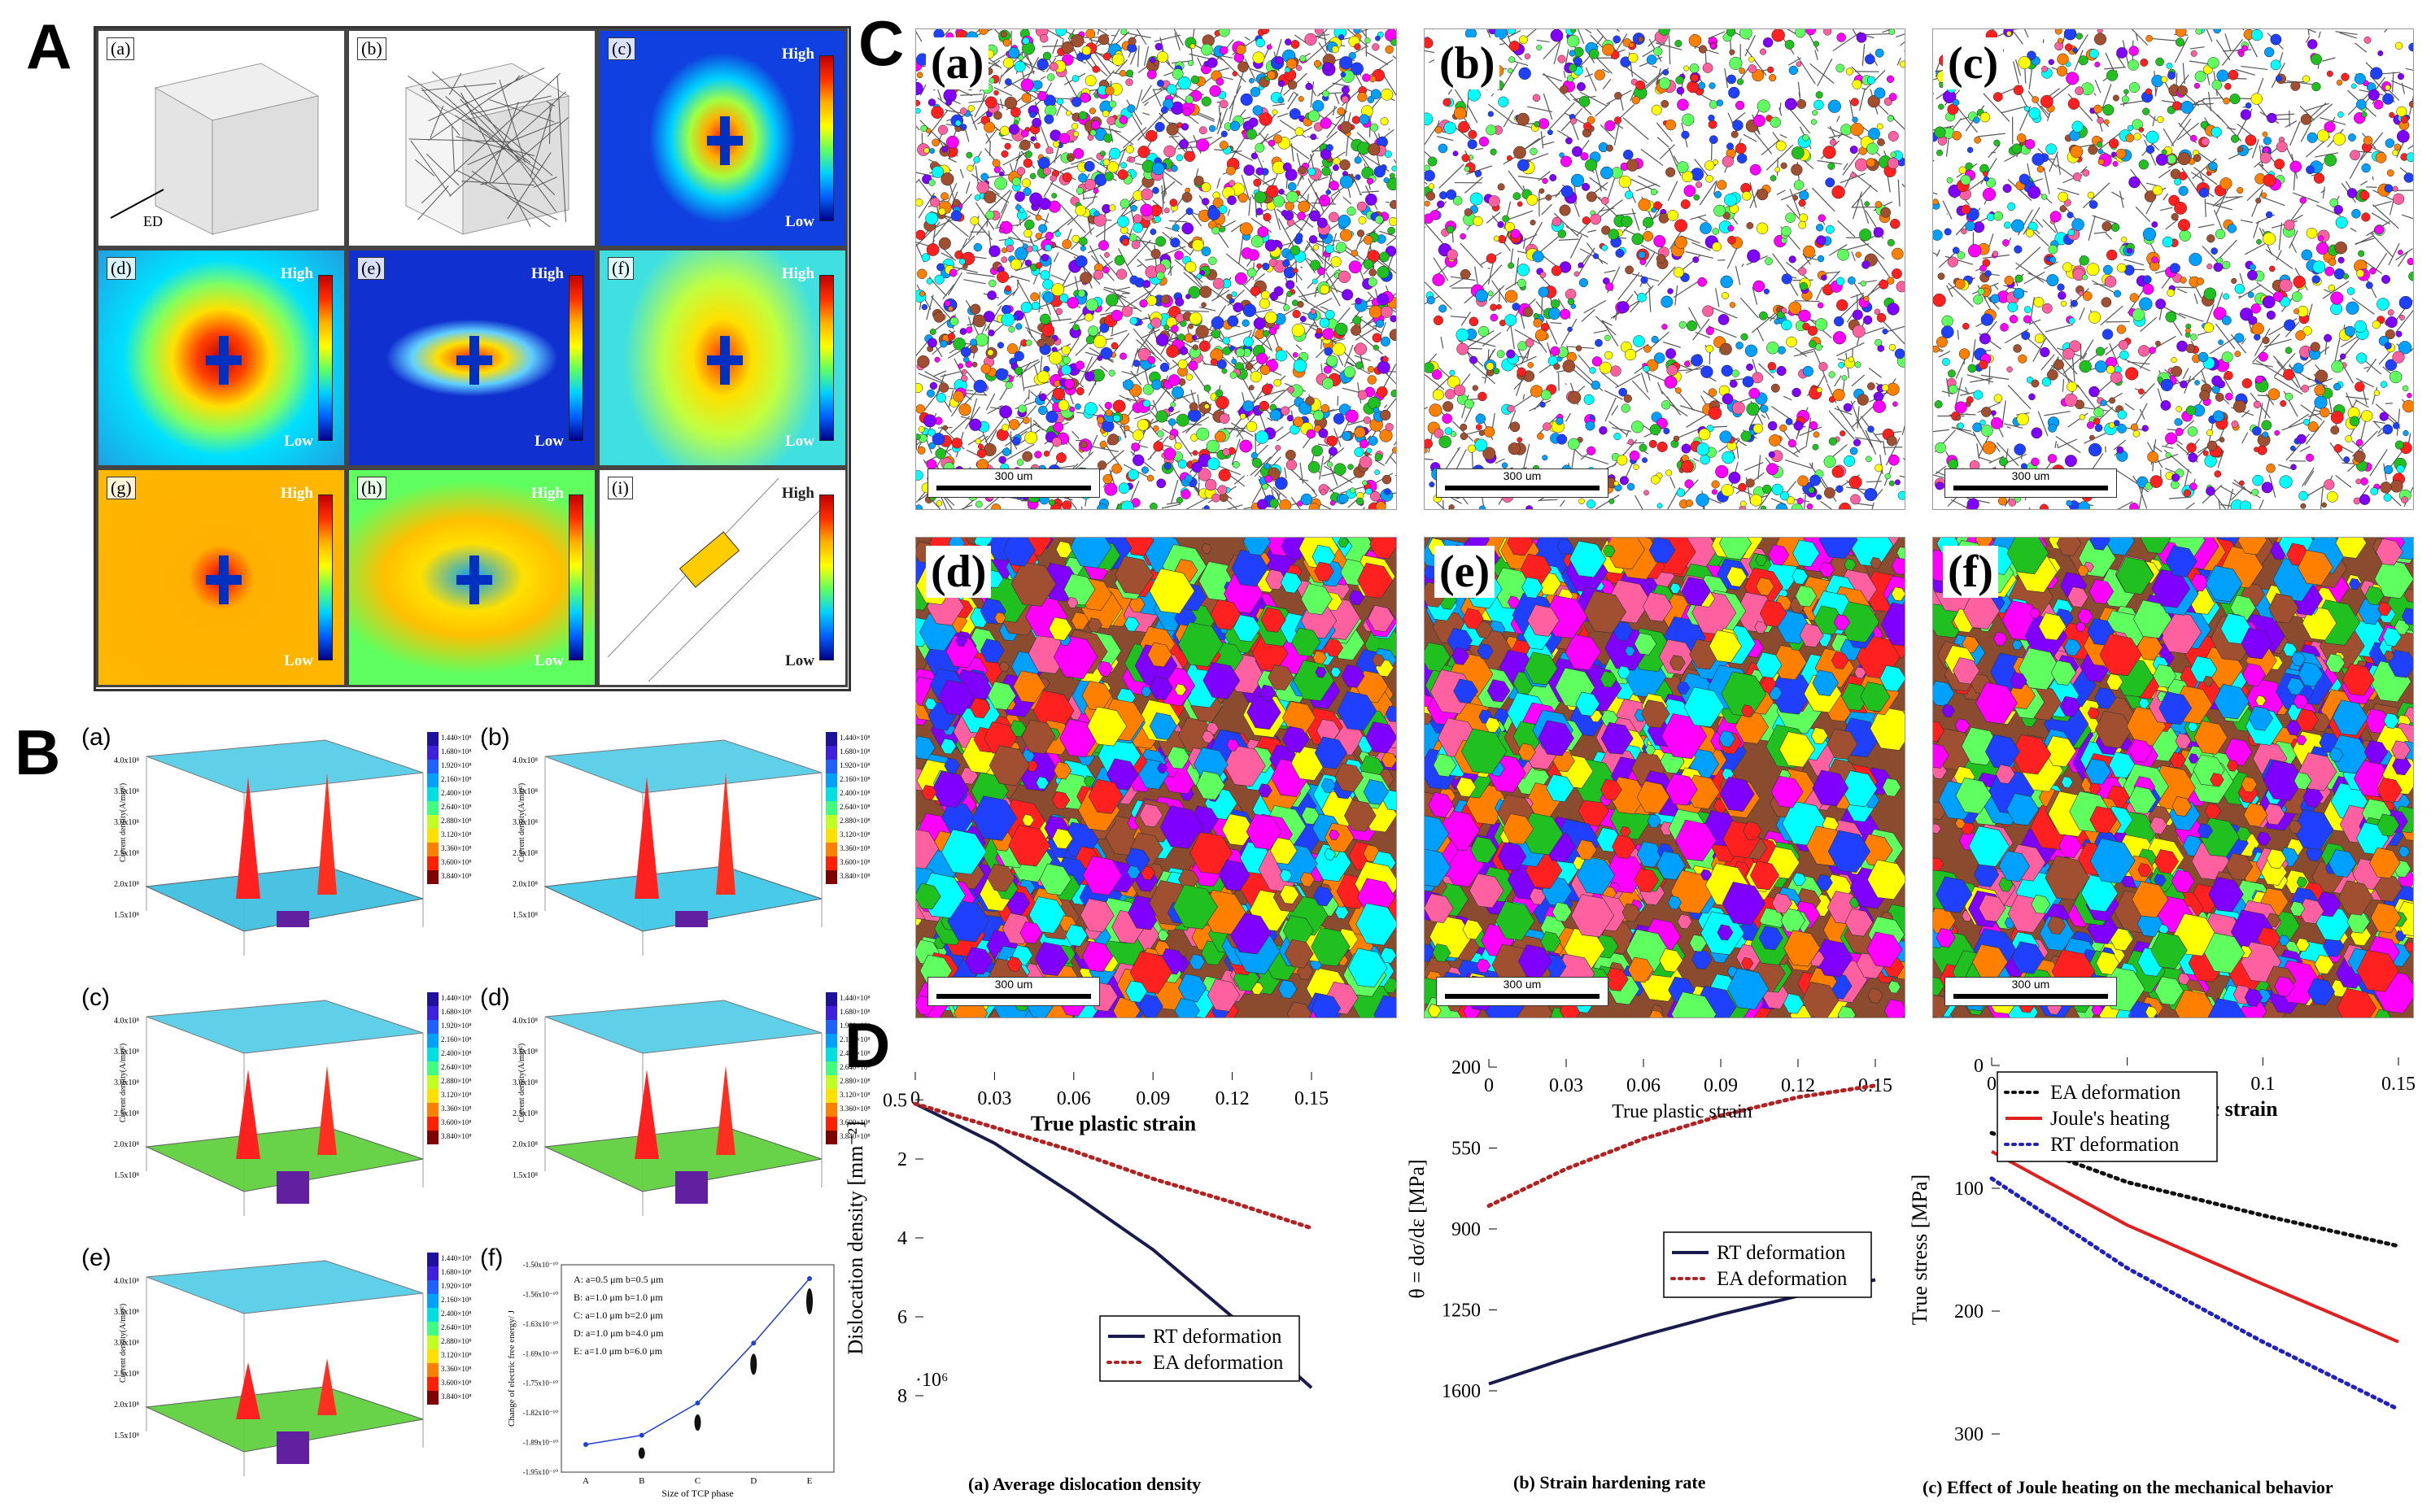 This screenshot has width=2431, height=1512. Describe the element at coordinates (725, 1110) in the screenshot. I see `peak` at that location.